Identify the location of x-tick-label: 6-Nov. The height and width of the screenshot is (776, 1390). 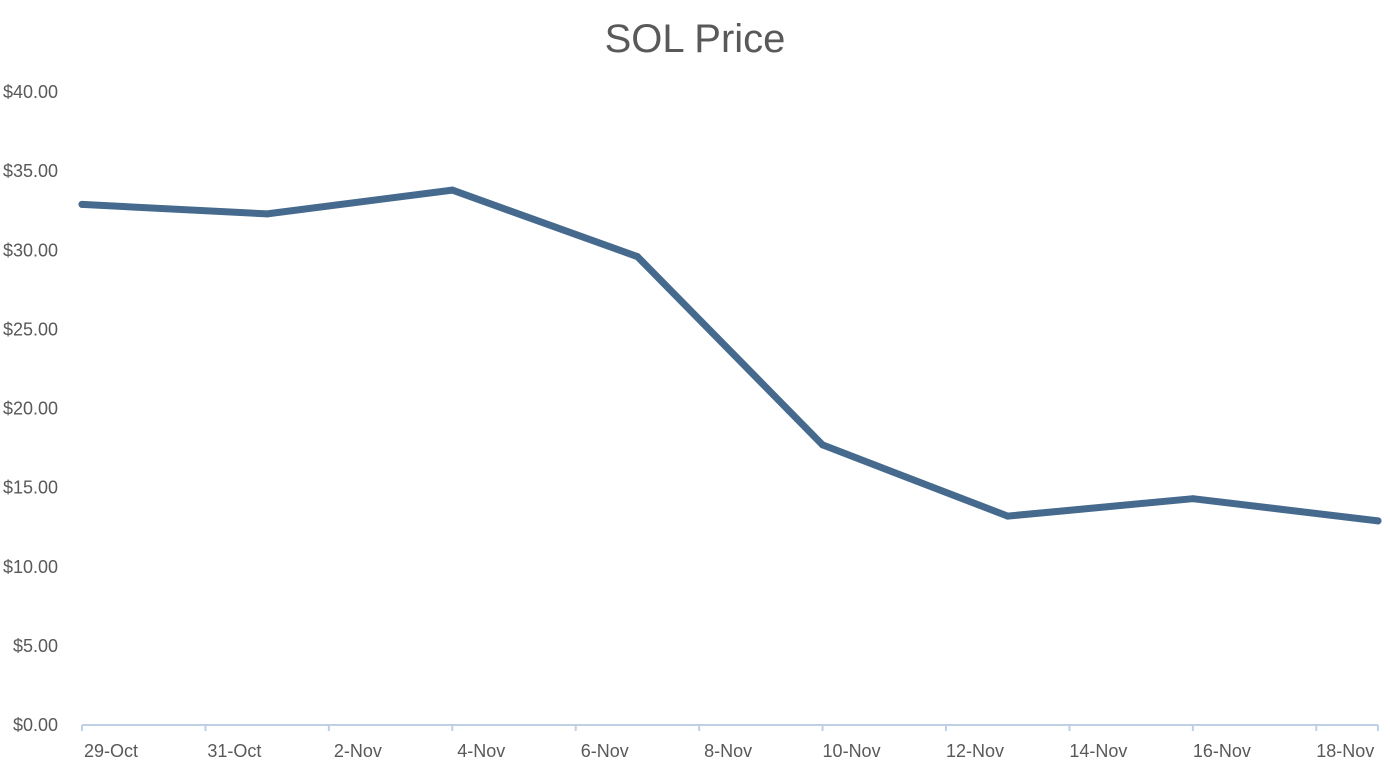
(605, 751).